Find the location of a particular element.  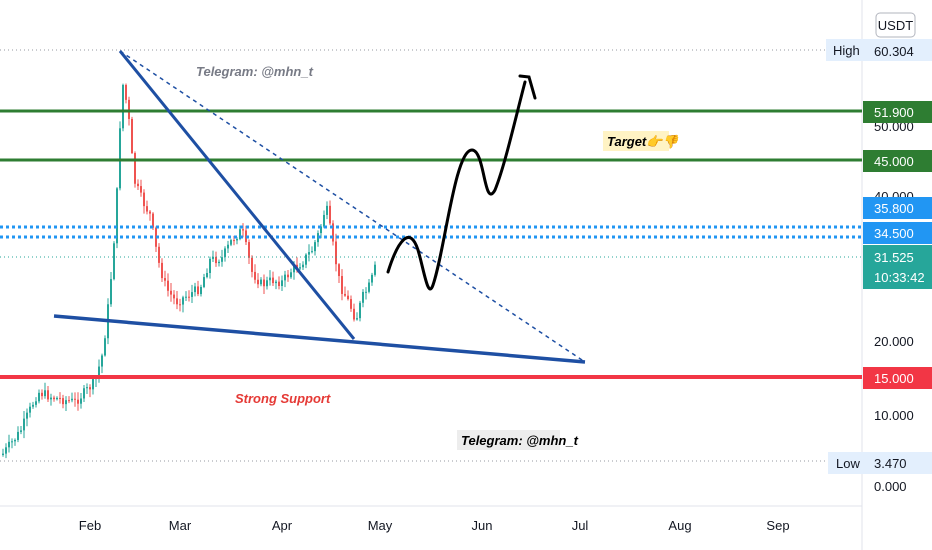

low-label-bg is located at coordinates (880, 463).